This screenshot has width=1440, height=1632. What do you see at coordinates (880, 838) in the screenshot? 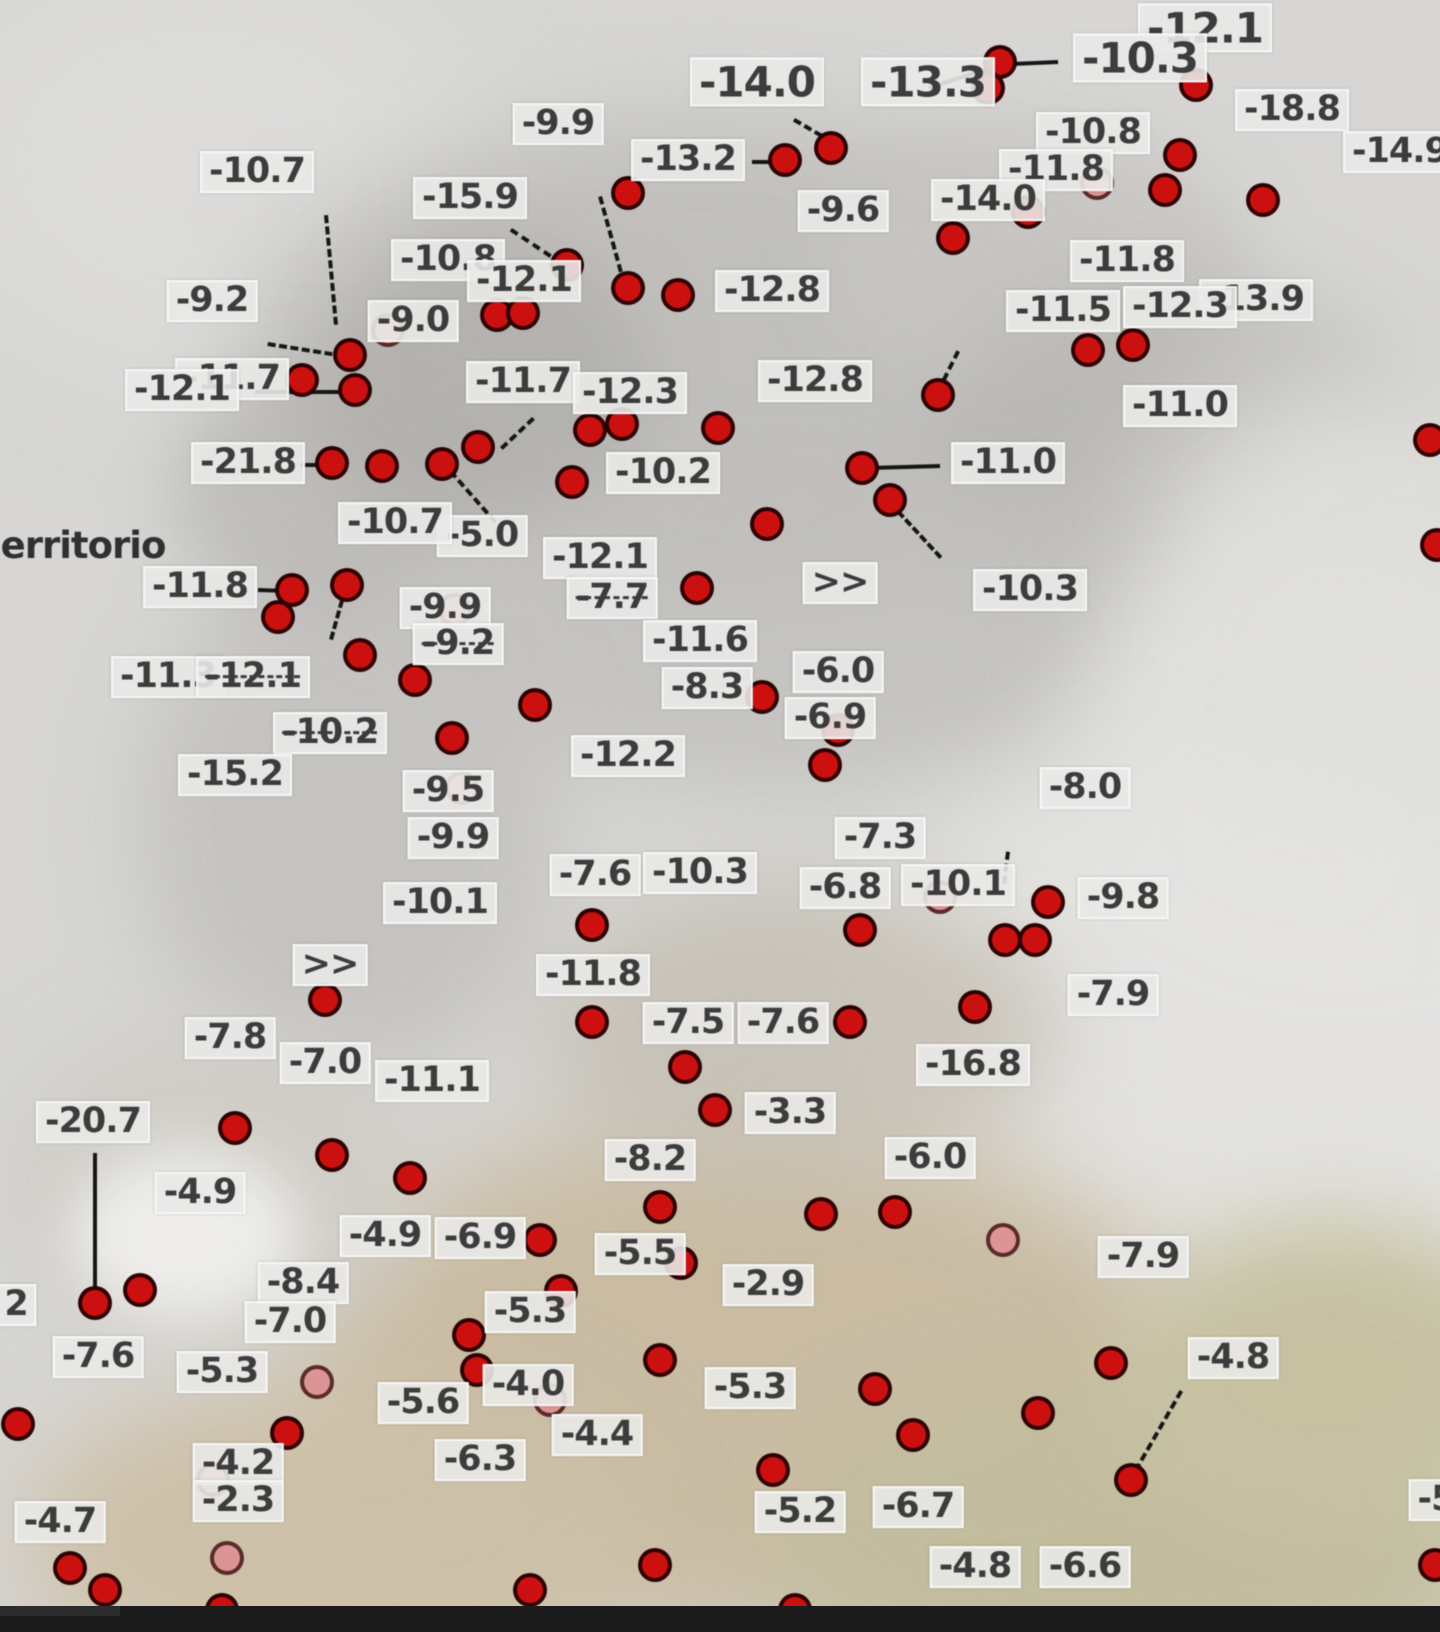
I see `station-temp-label: -7.3` at bounding box center [880, 838].